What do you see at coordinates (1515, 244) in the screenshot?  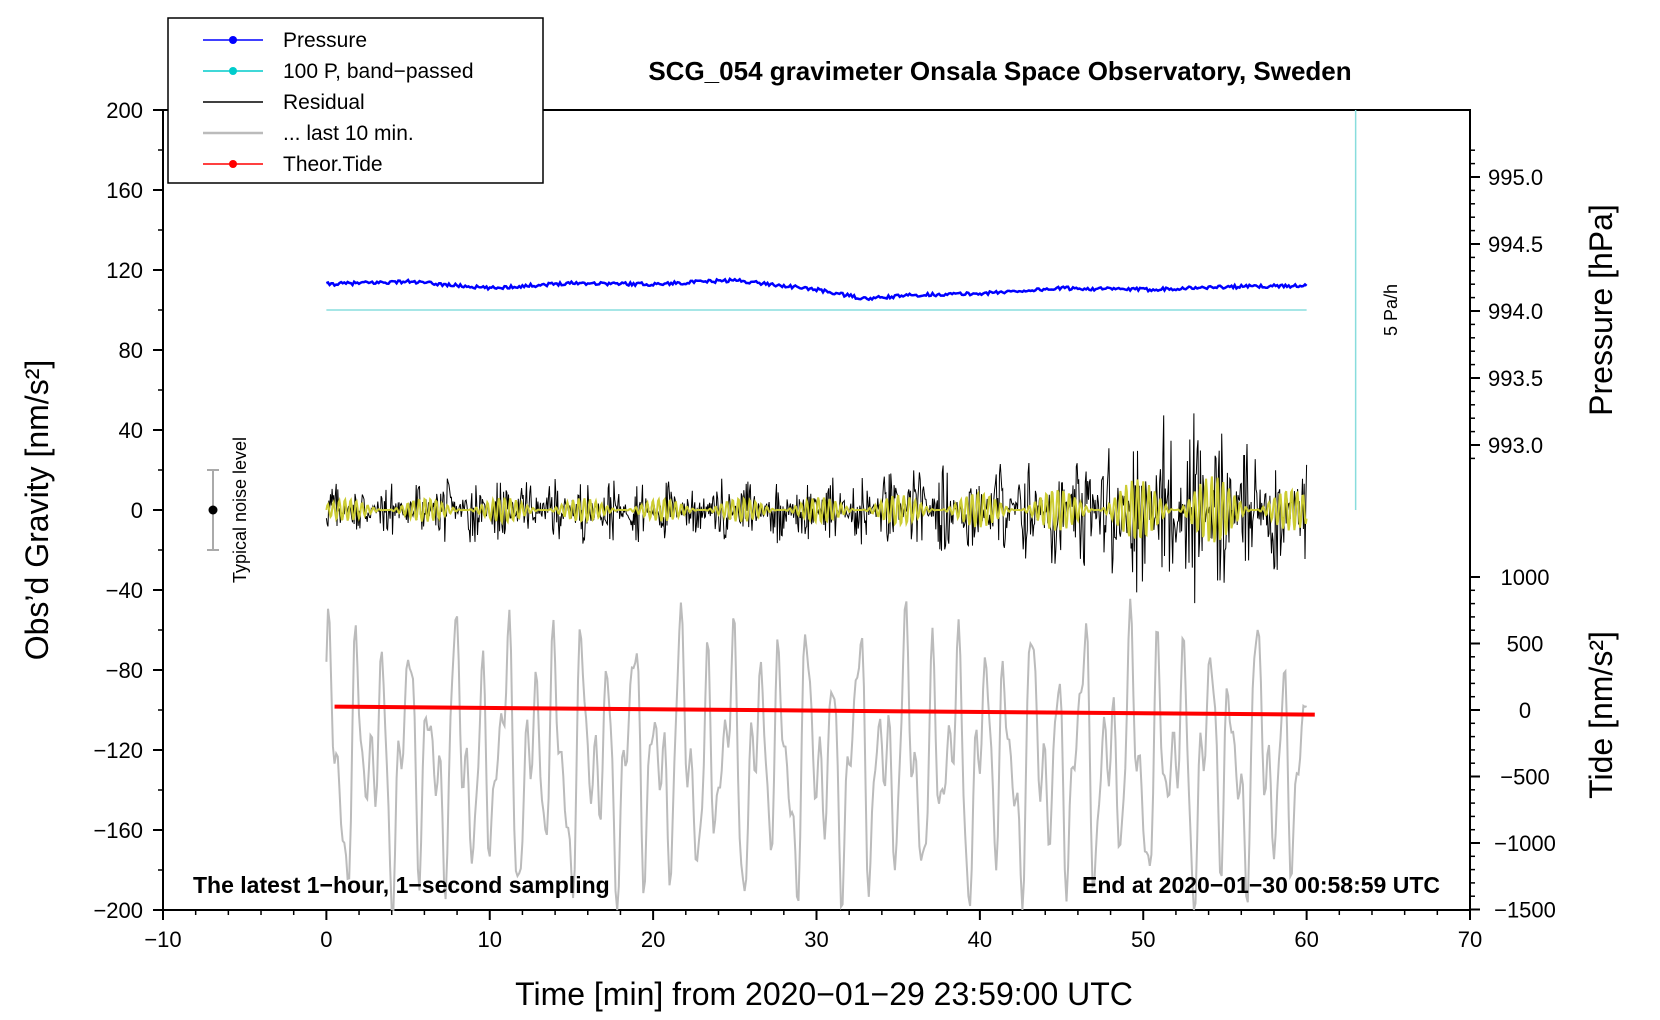 I see `pressure-tick-label: 994.5` at bounding box center [1515, 244].